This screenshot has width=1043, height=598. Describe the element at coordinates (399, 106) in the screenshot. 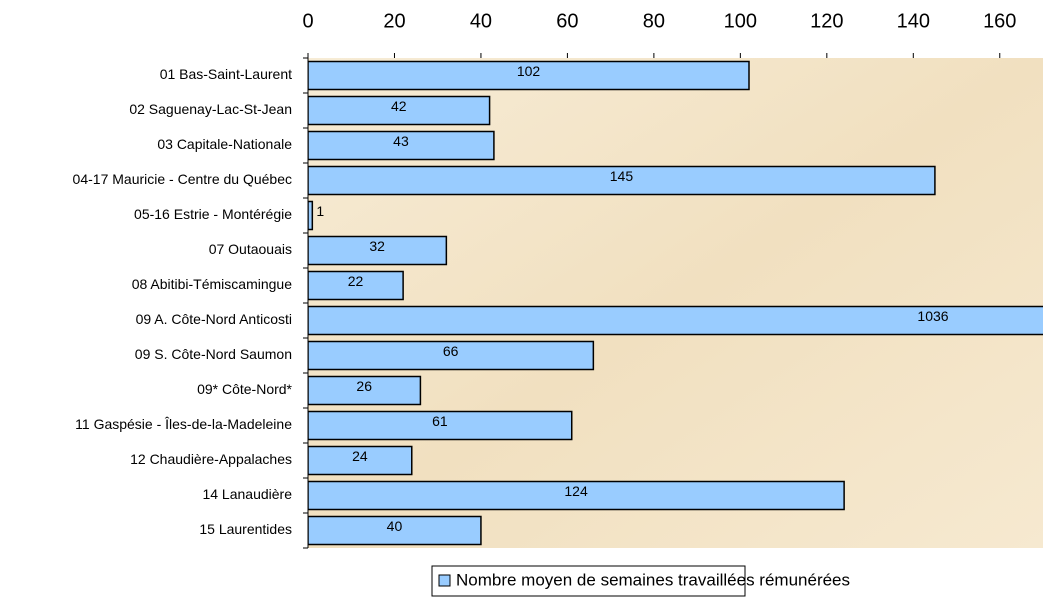

I see `value-label: 42` at that location.